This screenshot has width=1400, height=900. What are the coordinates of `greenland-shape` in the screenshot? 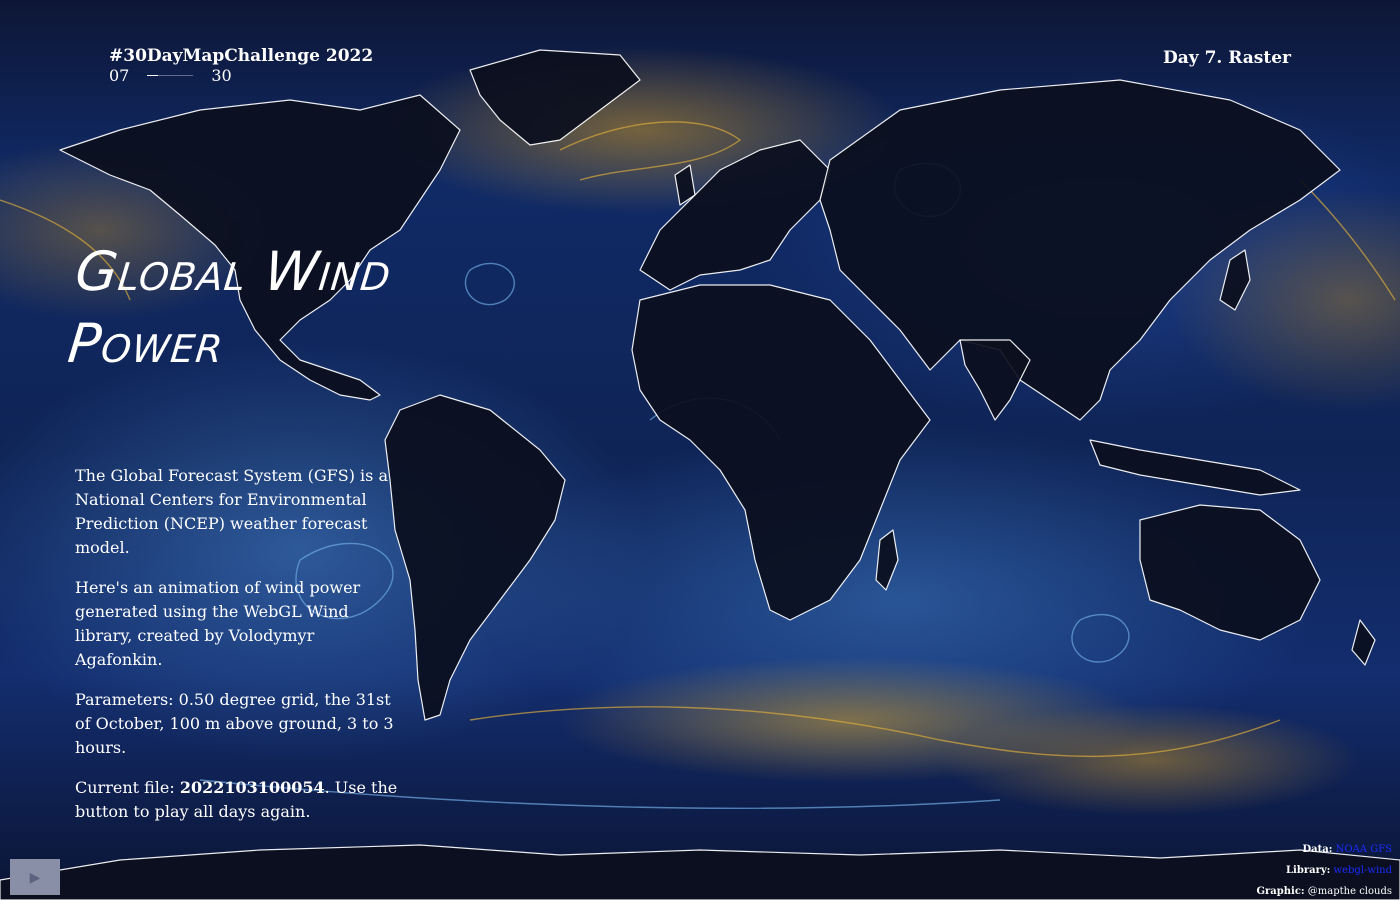 It's located at (555, 97).